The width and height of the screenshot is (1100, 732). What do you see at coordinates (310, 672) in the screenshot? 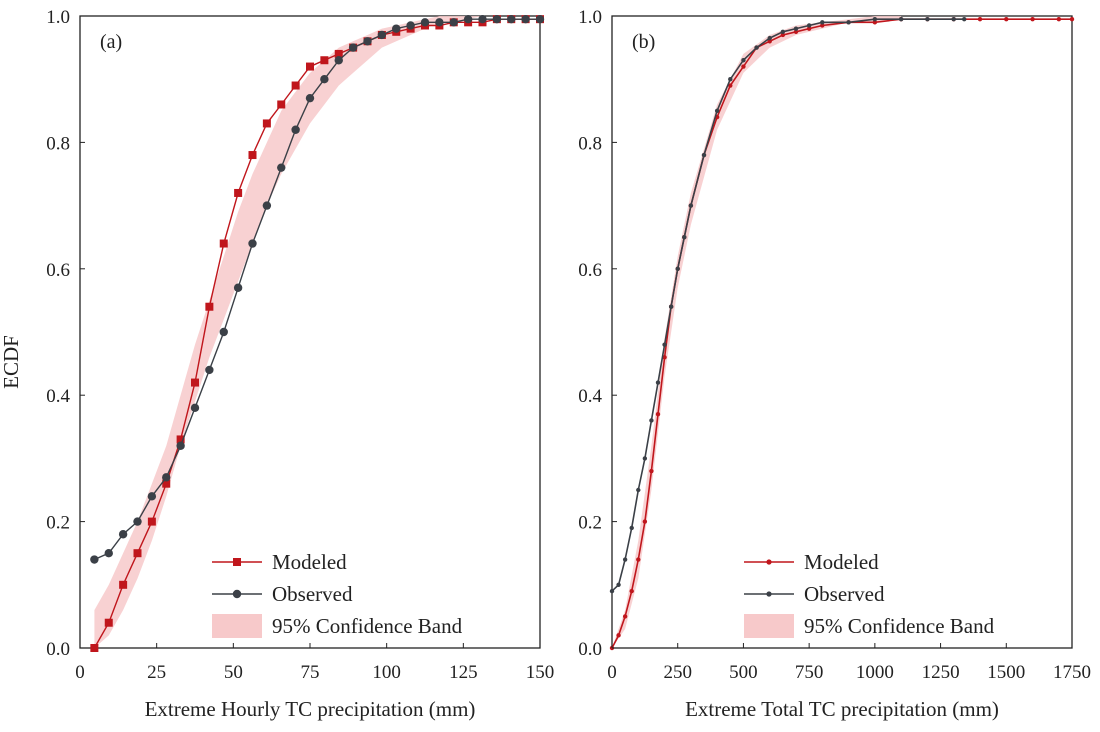
I see `x-tick-label: 75` at bounding box center [310, 672].